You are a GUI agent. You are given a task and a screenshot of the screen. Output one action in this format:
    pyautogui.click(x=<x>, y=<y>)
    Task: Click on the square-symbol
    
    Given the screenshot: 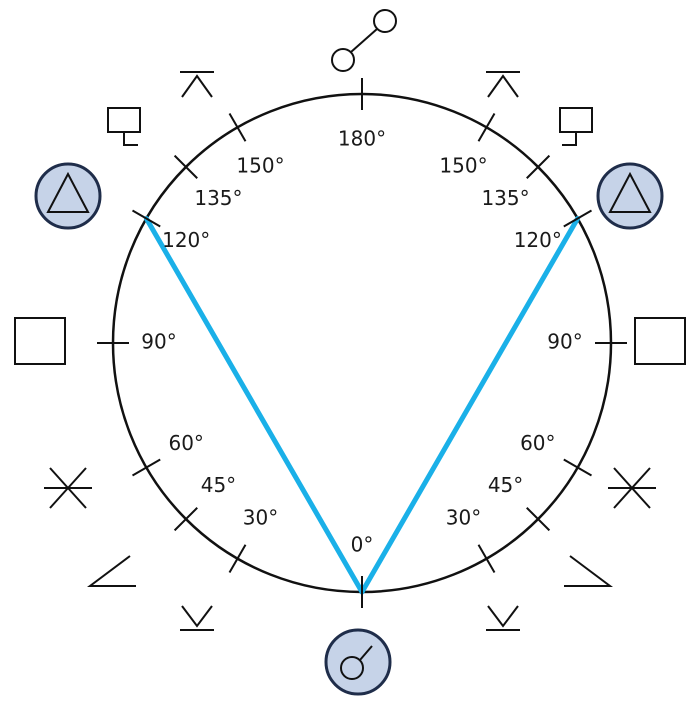 What is the action you would take?
    pyautogui.click(x=40, y=341)
    